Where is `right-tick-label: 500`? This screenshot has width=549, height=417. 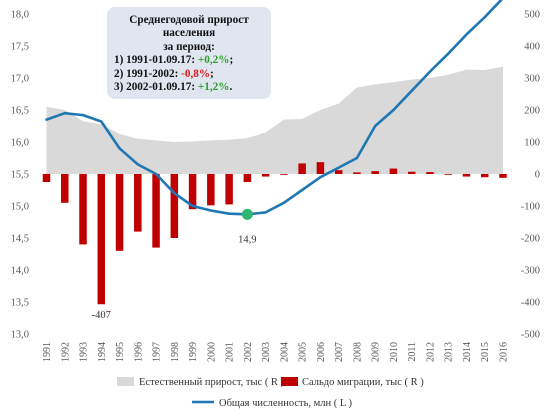
right-tick-label: 500 is located at coordinates (532, 15).